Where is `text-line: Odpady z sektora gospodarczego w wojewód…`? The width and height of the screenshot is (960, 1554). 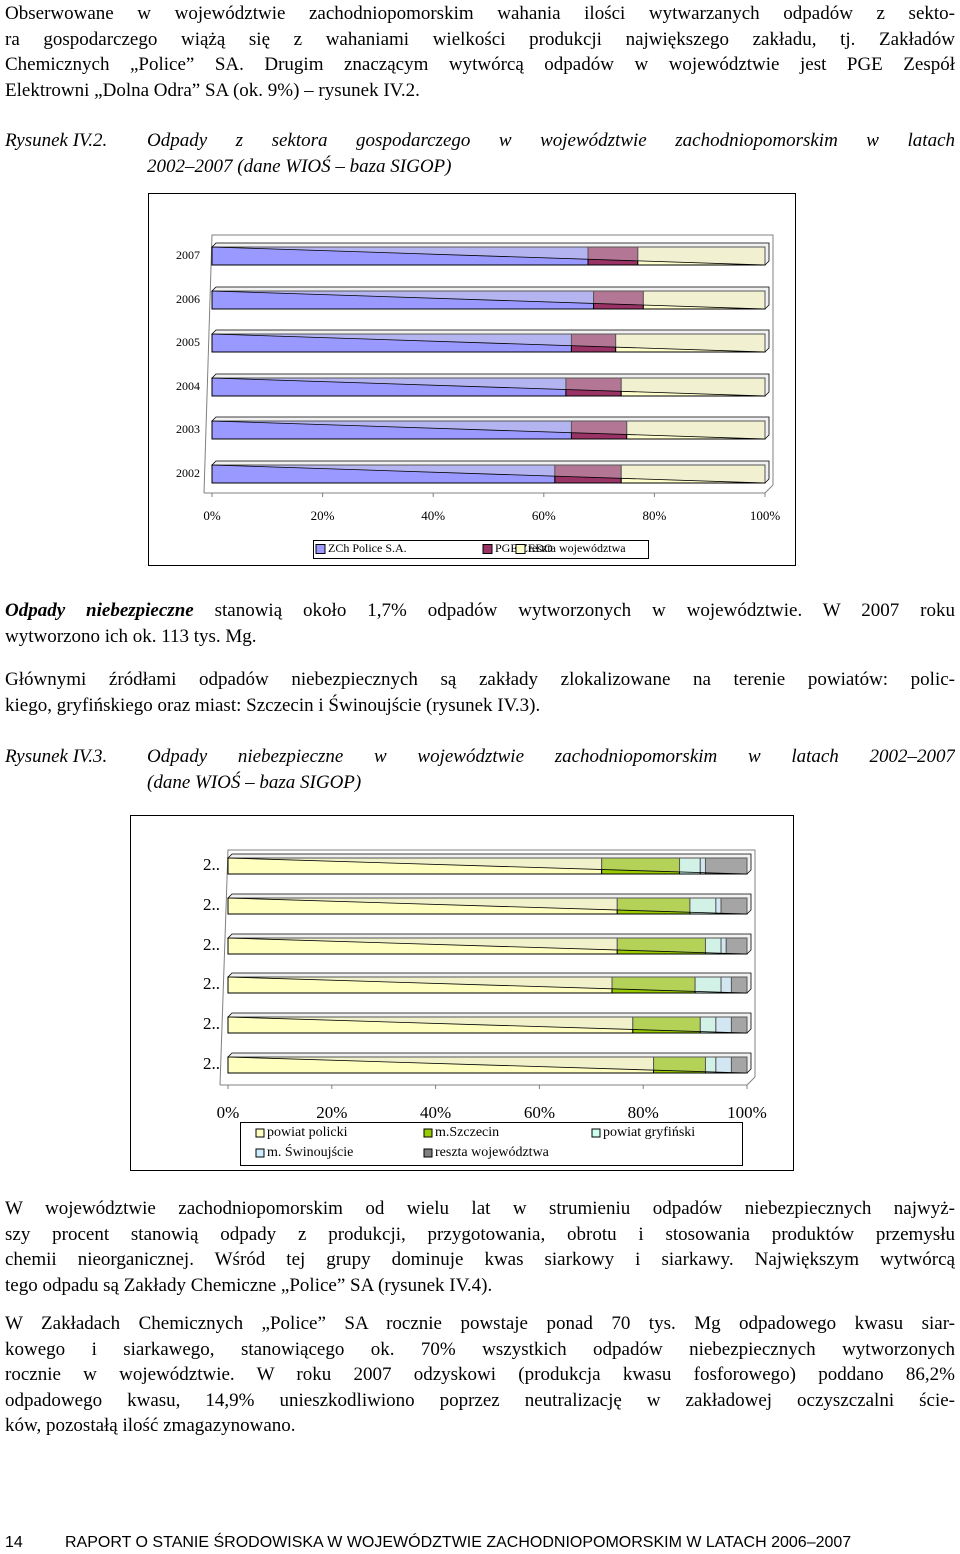
text-line: Odpady z sektora gospodarczego w wojewód… is located at coordinates (551, 140).